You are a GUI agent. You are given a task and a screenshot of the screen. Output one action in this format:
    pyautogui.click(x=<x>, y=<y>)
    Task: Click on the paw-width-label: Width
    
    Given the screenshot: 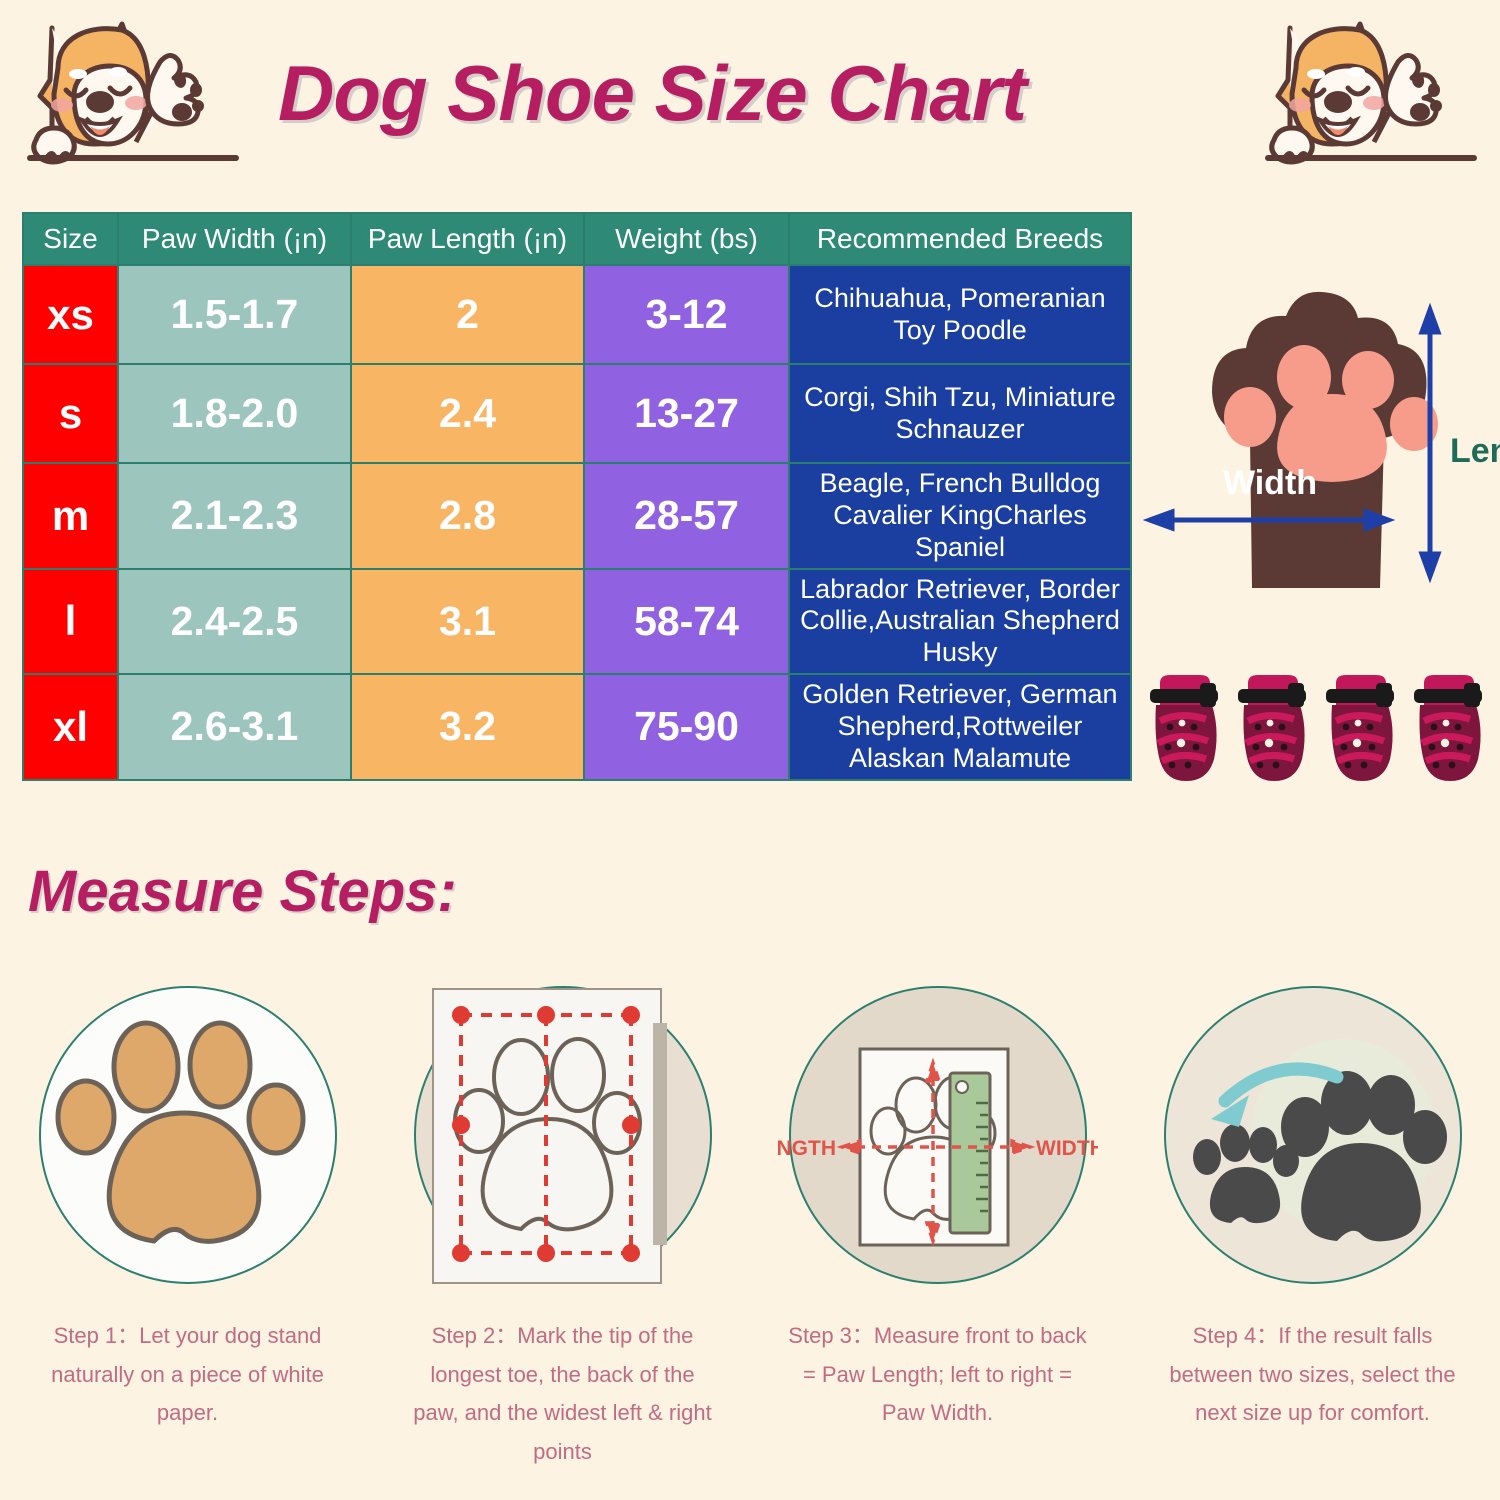 What is the action you would take?
    pyautogui.click(x=1270, y=483)
    